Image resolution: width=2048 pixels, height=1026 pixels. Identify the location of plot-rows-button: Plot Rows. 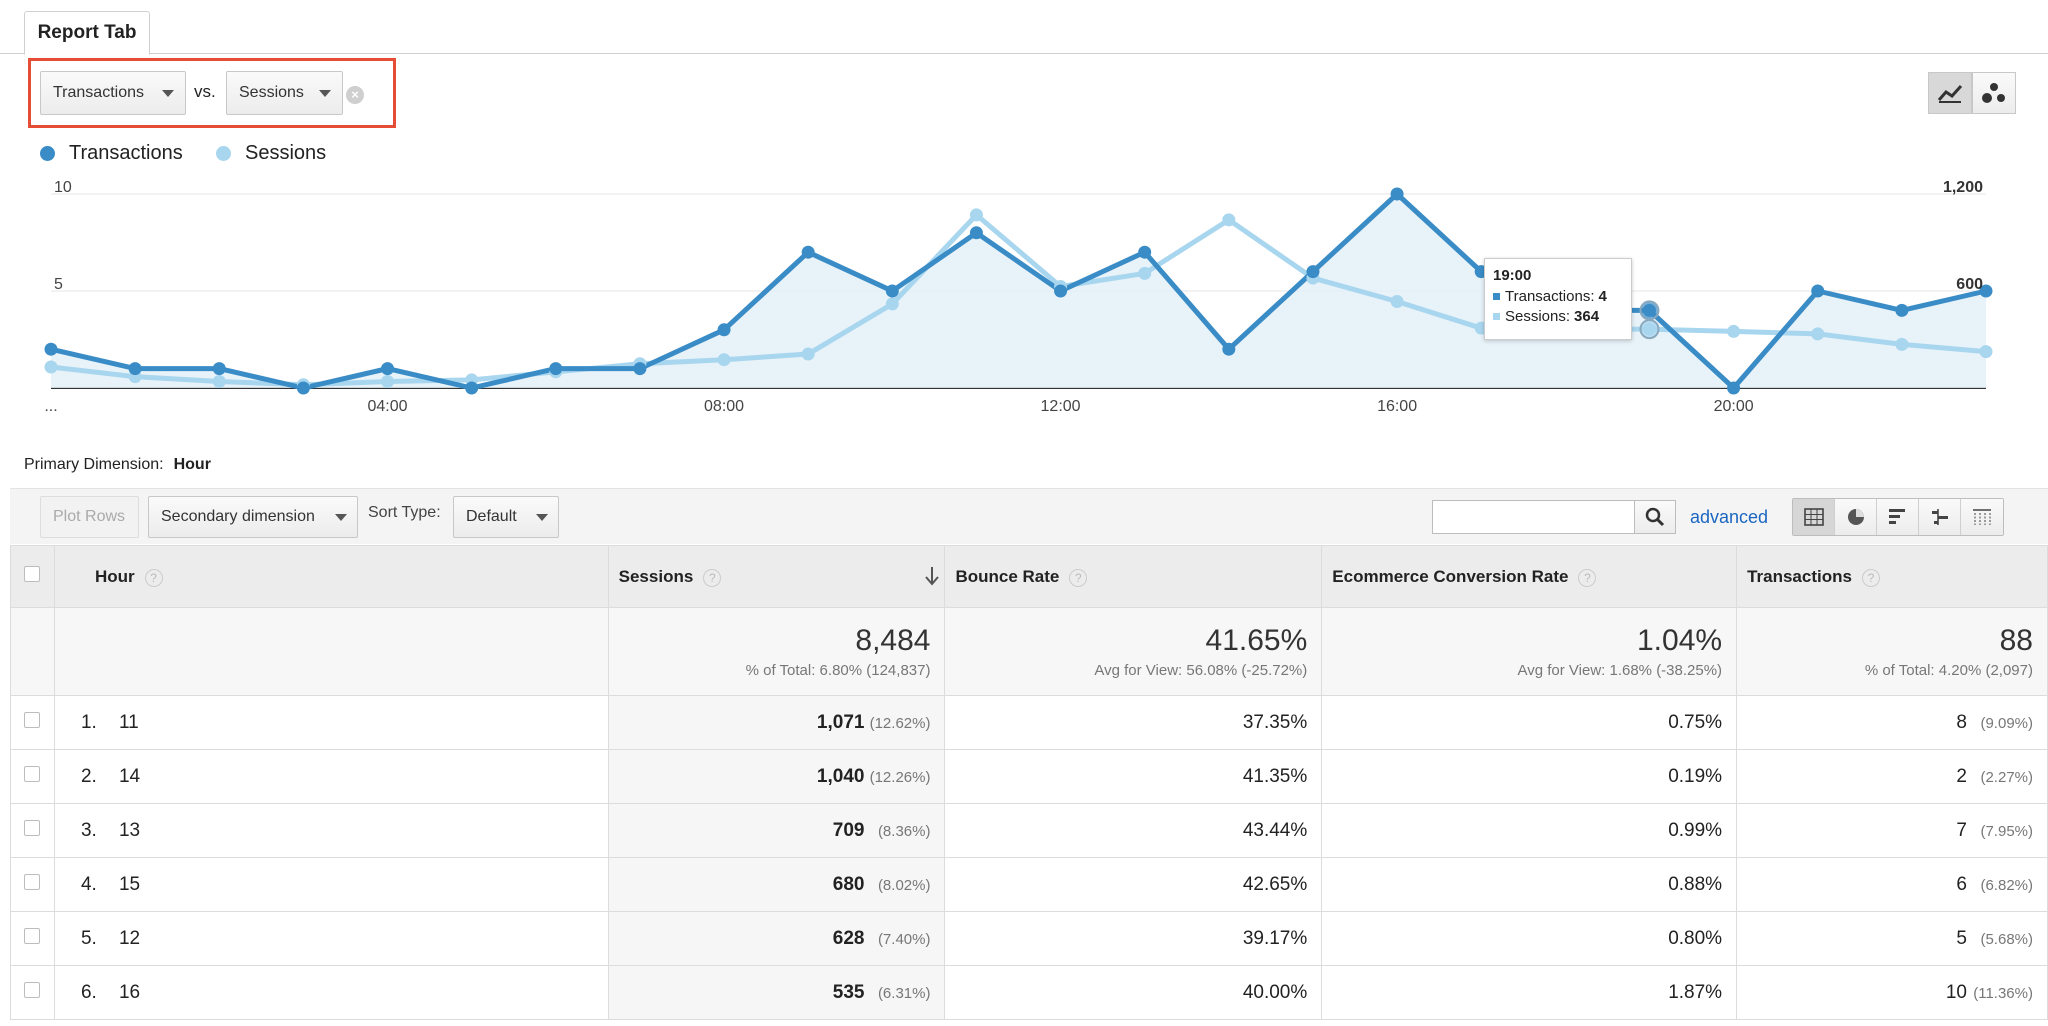
(89, 517).